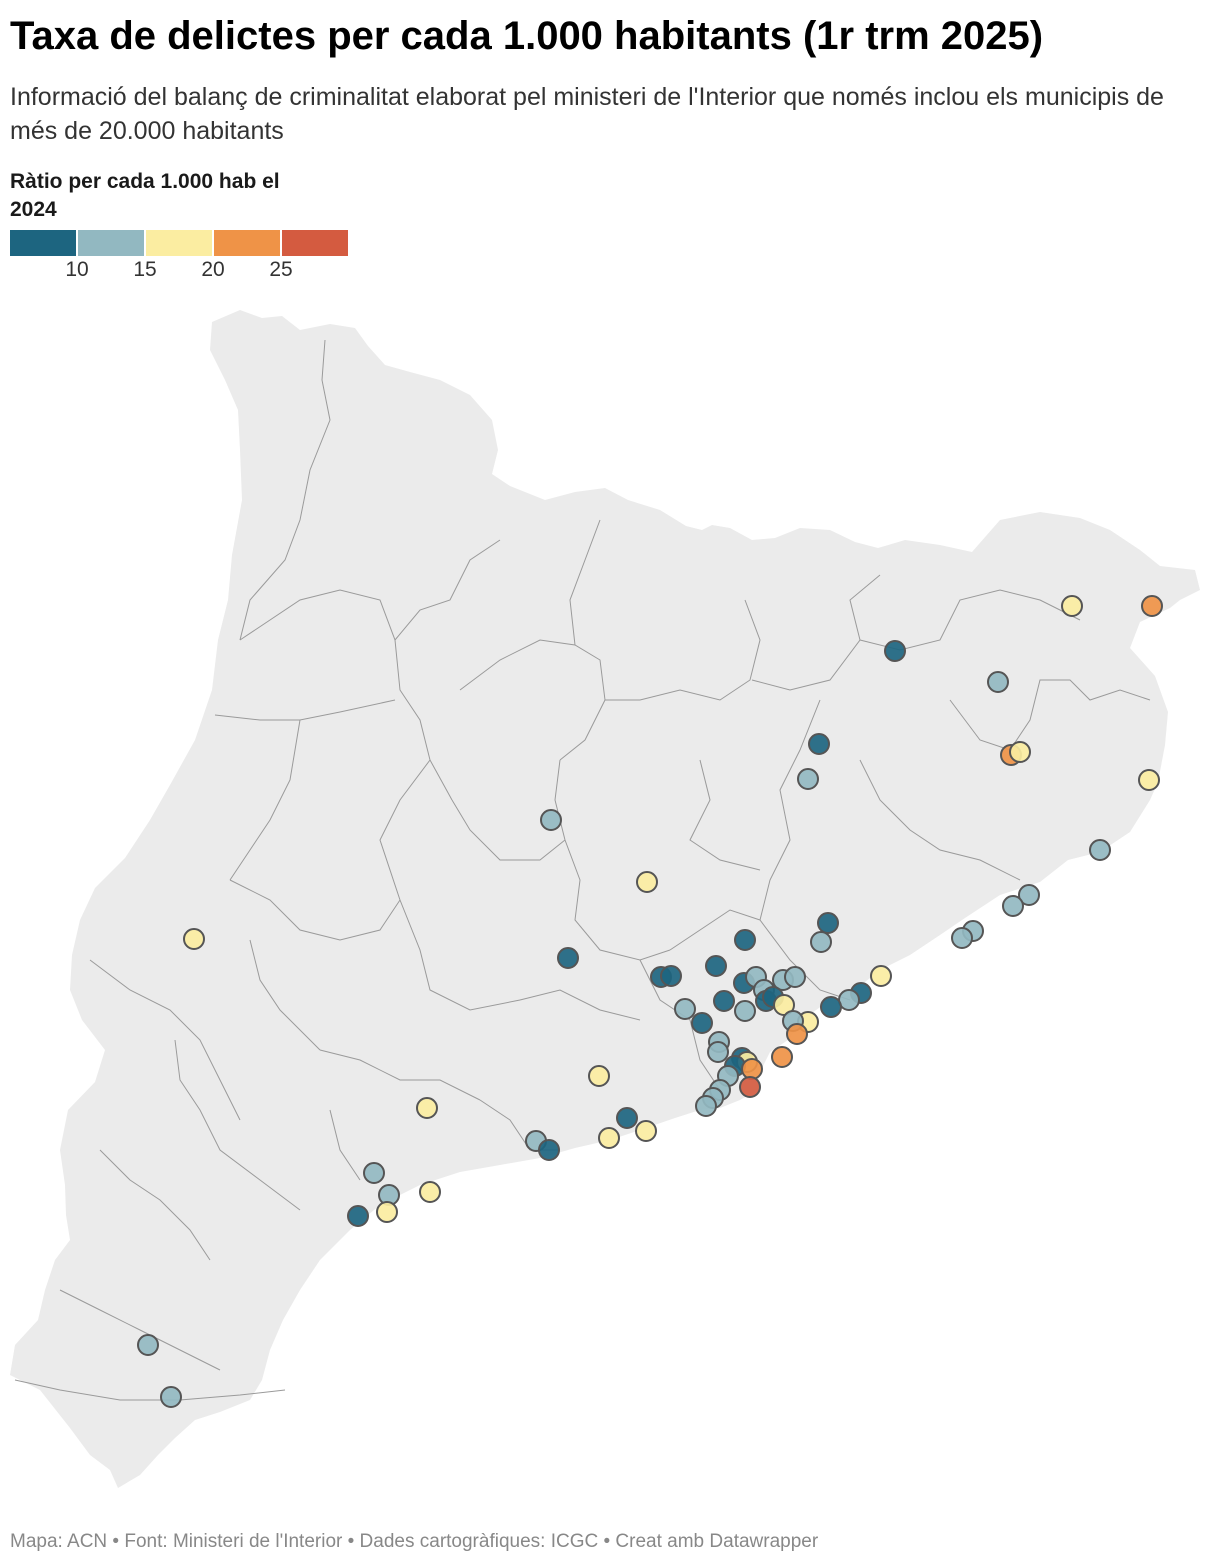 The width and height of the screenshot is (1220, 1568). What do you see at coordinates (145, 195) in the screenshot?
I see `legend-title: Ràtio per cada 1.000 hab el 2024` at bounding box center [145, 195].